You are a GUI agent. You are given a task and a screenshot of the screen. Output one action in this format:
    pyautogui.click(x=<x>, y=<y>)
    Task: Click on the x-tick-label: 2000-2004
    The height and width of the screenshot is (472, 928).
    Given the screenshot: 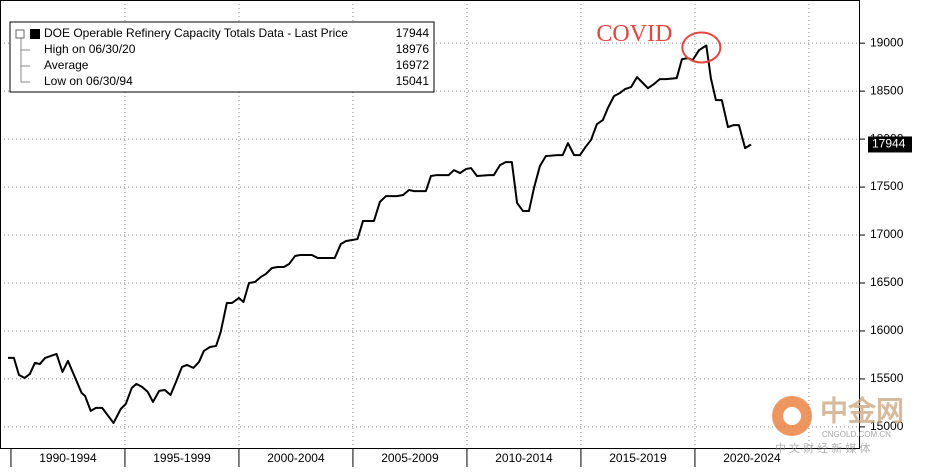 What is the action you would take?
    pyautogui.click(x=296, y=458)
    